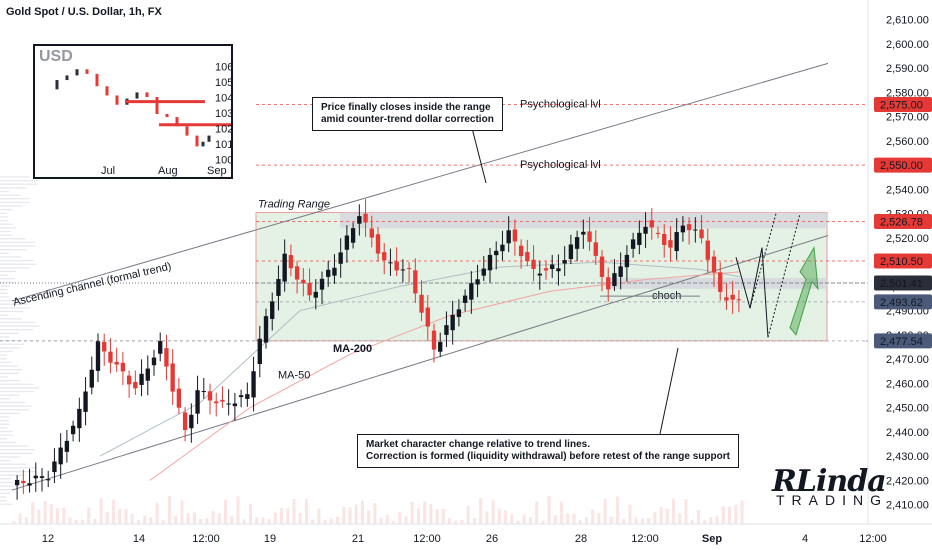 This screenshot has width=932, height=550. Describe the element at coordinates (56, 56) in the screenshot. I see `inset-title: USD` at that location.